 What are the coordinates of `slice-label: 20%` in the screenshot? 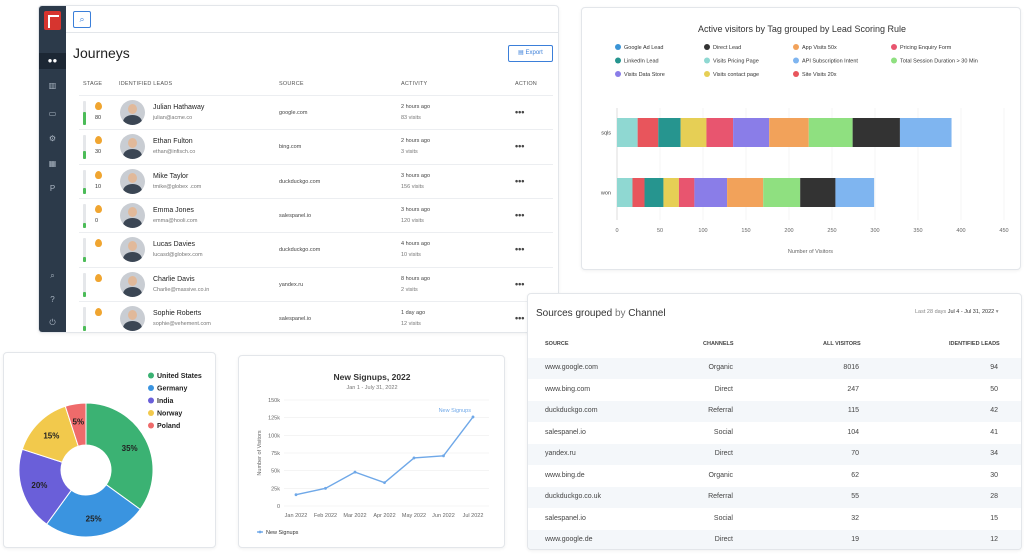 It's located at (39, 485).